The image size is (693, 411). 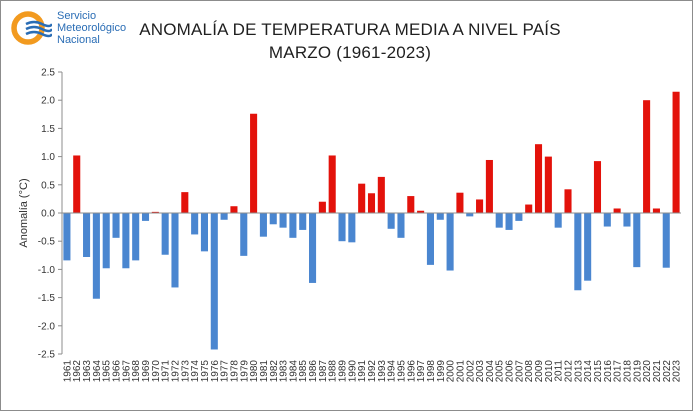 I want to click on bar-1993, so click(x=381, y=194).